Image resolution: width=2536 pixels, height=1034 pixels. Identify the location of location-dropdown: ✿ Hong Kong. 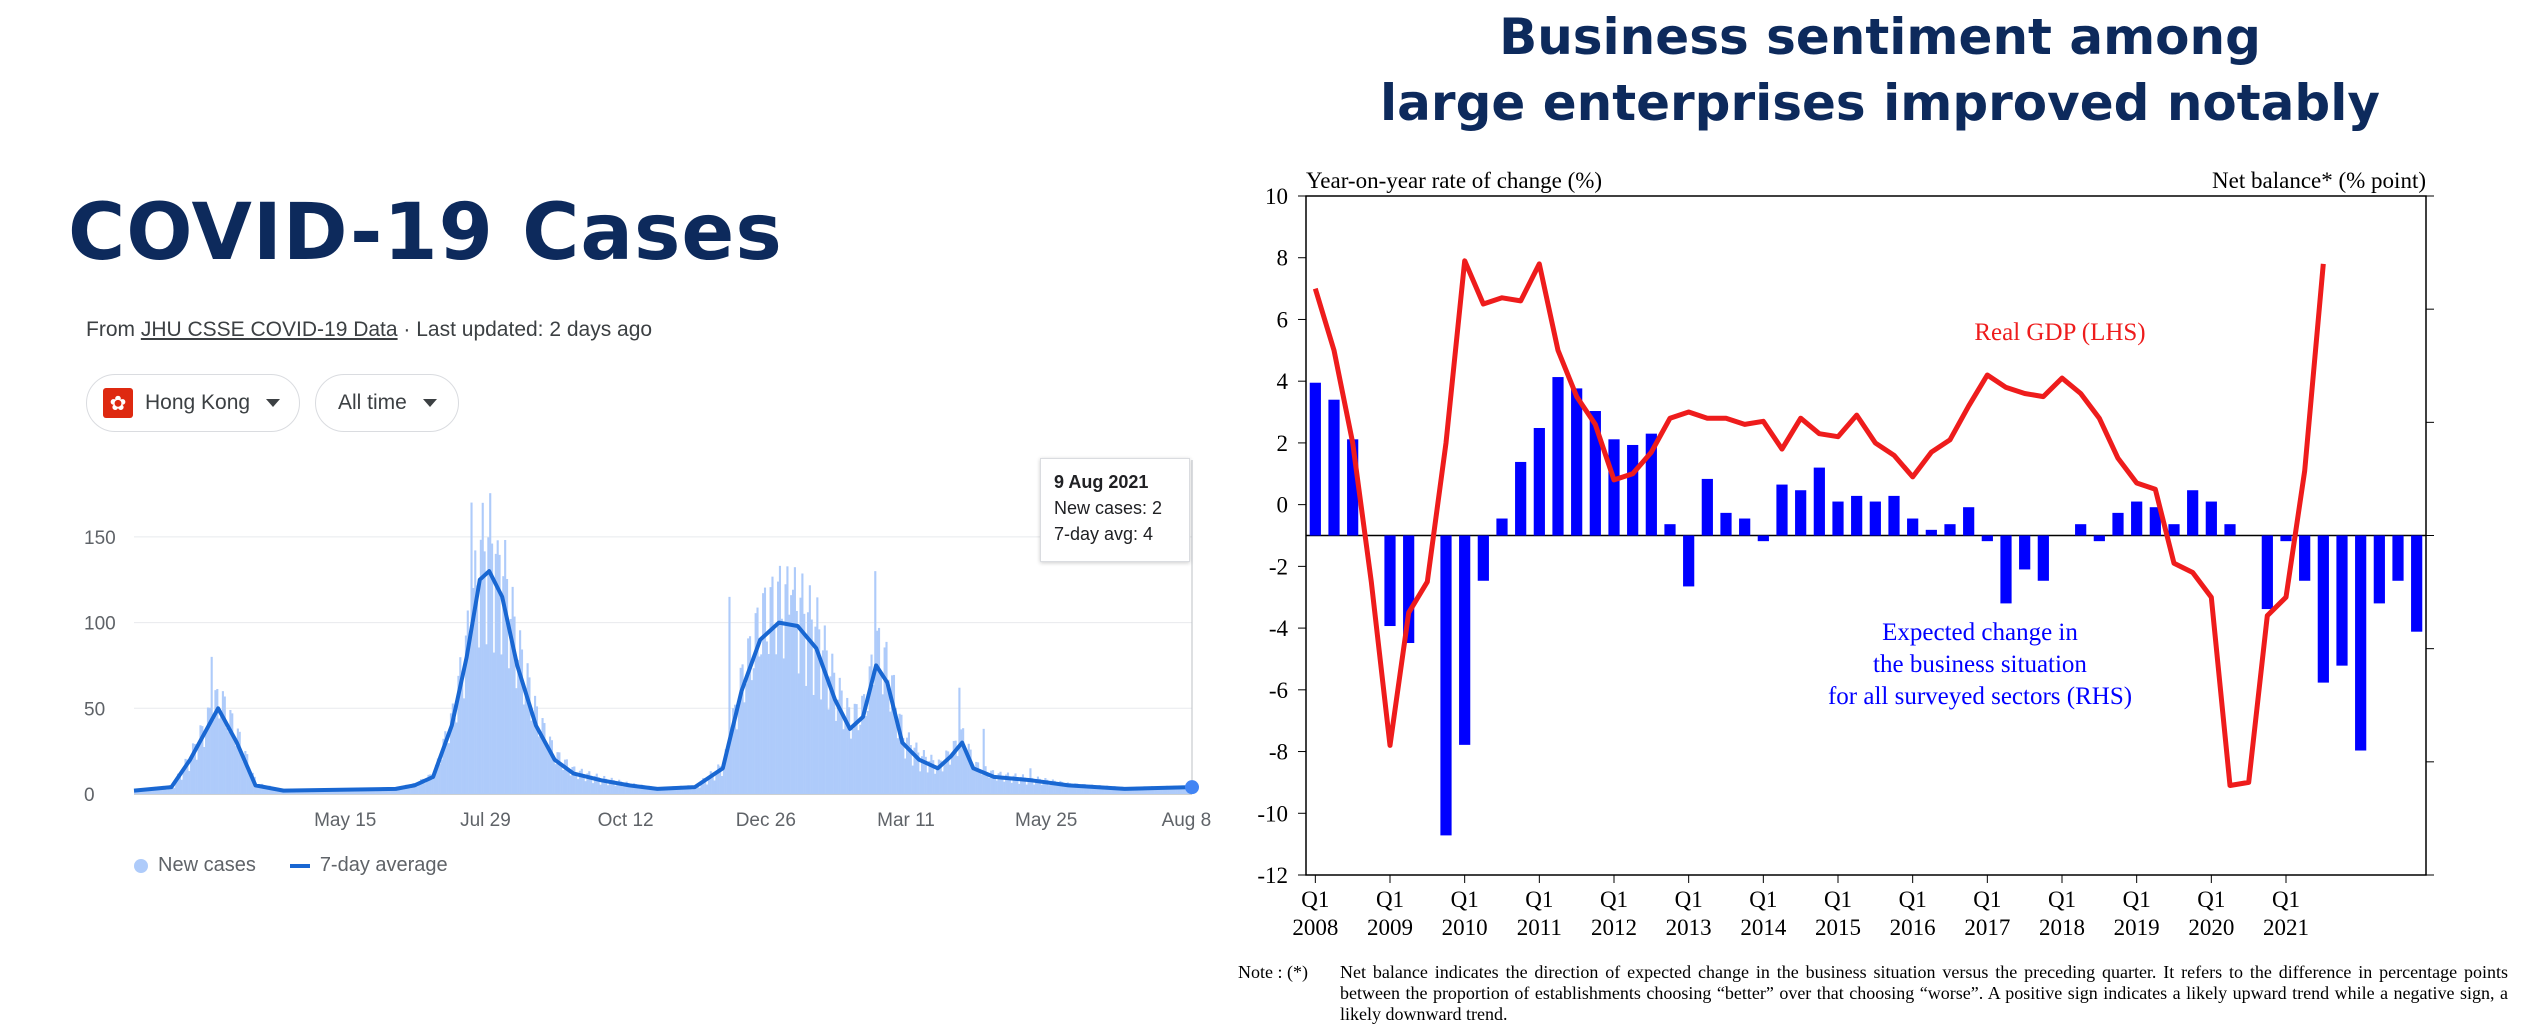
(193, 403).